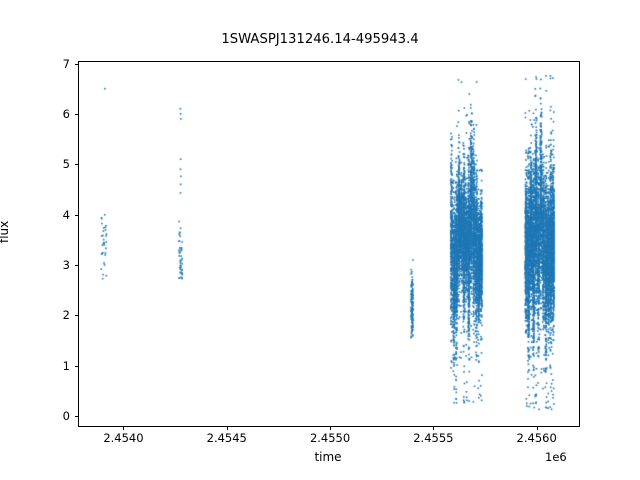  I want to click on y-axis-label: flux, so click(5, 231).